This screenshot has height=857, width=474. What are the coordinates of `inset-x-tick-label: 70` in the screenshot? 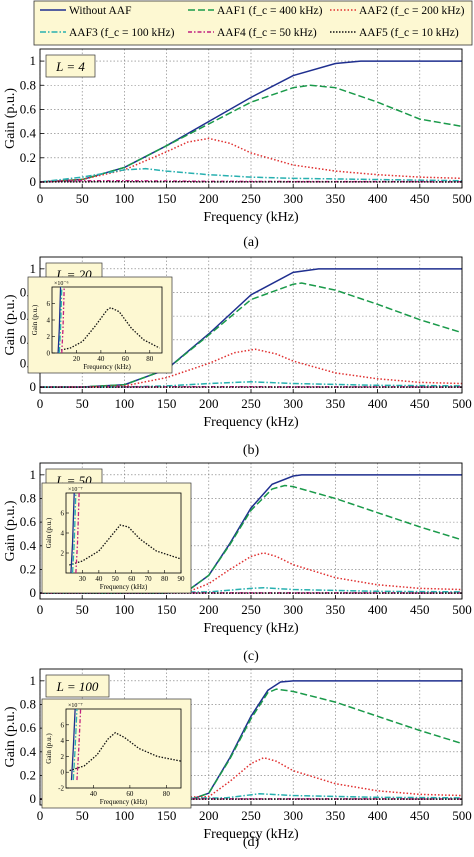 It's located at (149, 579).